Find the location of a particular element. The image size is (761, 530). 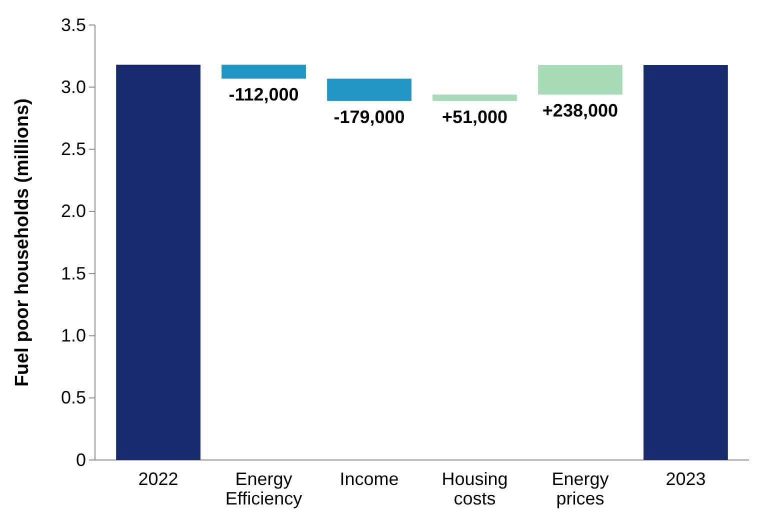

y-tick-label: 3.5 is located at coordinates (73, 24).